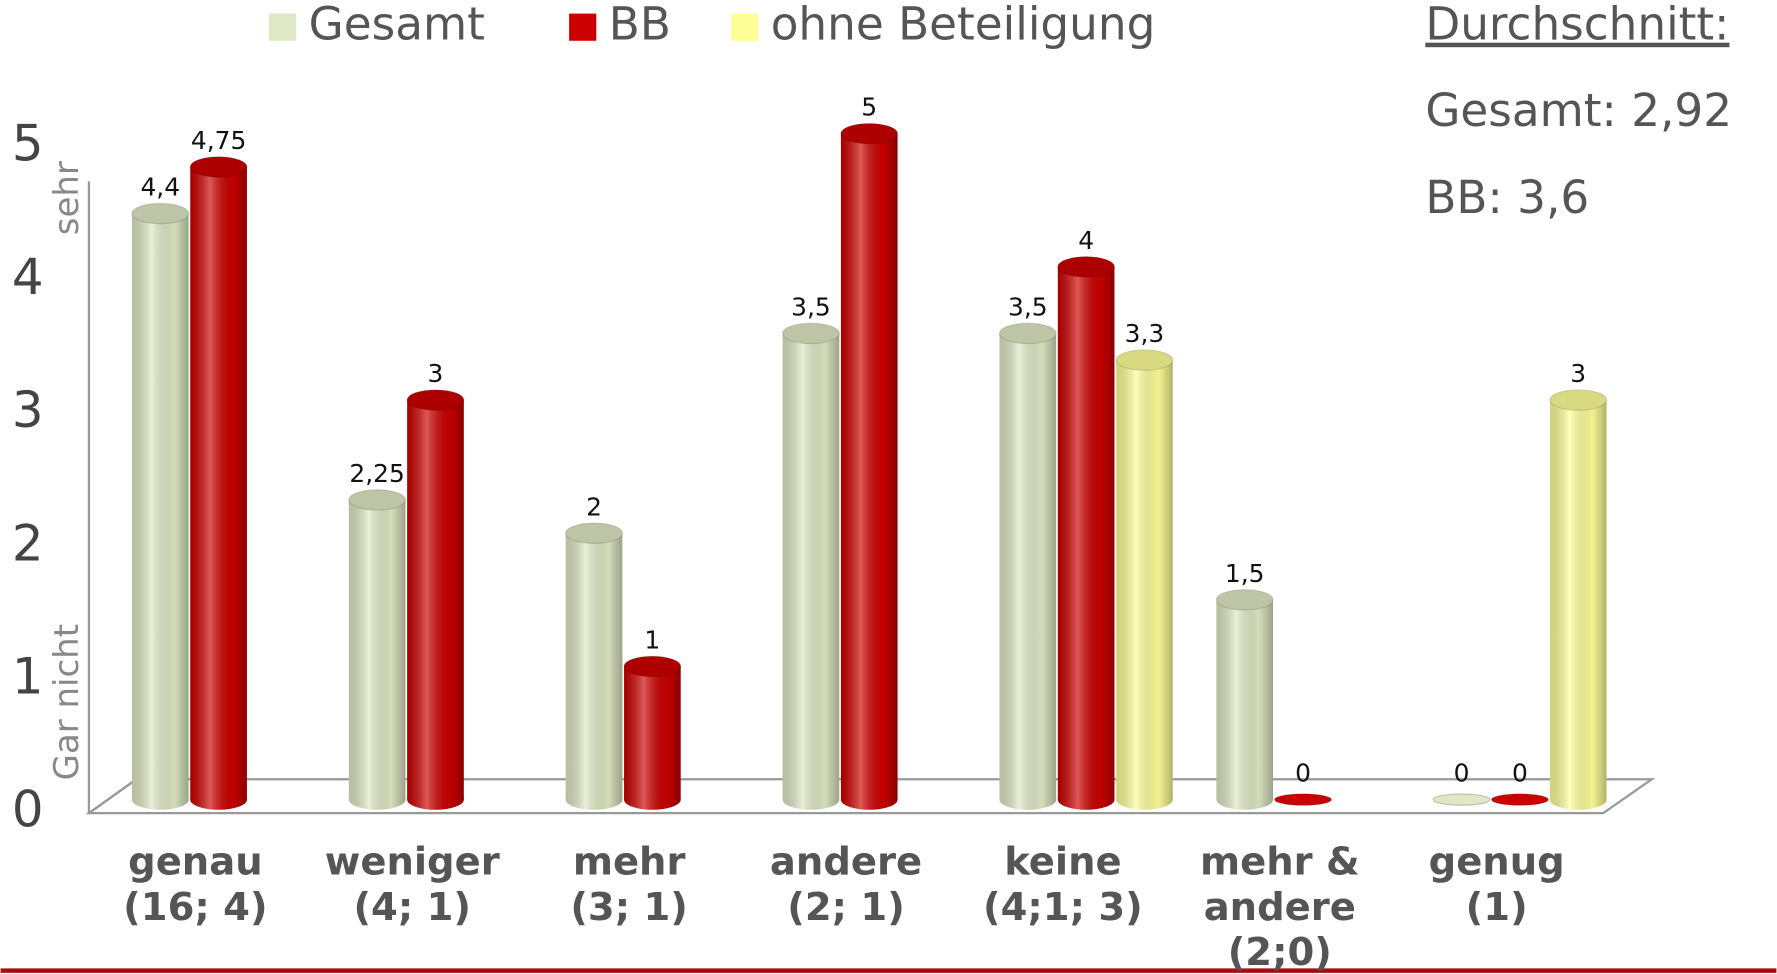 This screenshot has height=974, width=1777. Describe the element at coordinates (113, 796) in the screenshot. I see `axis-corner` at that location.